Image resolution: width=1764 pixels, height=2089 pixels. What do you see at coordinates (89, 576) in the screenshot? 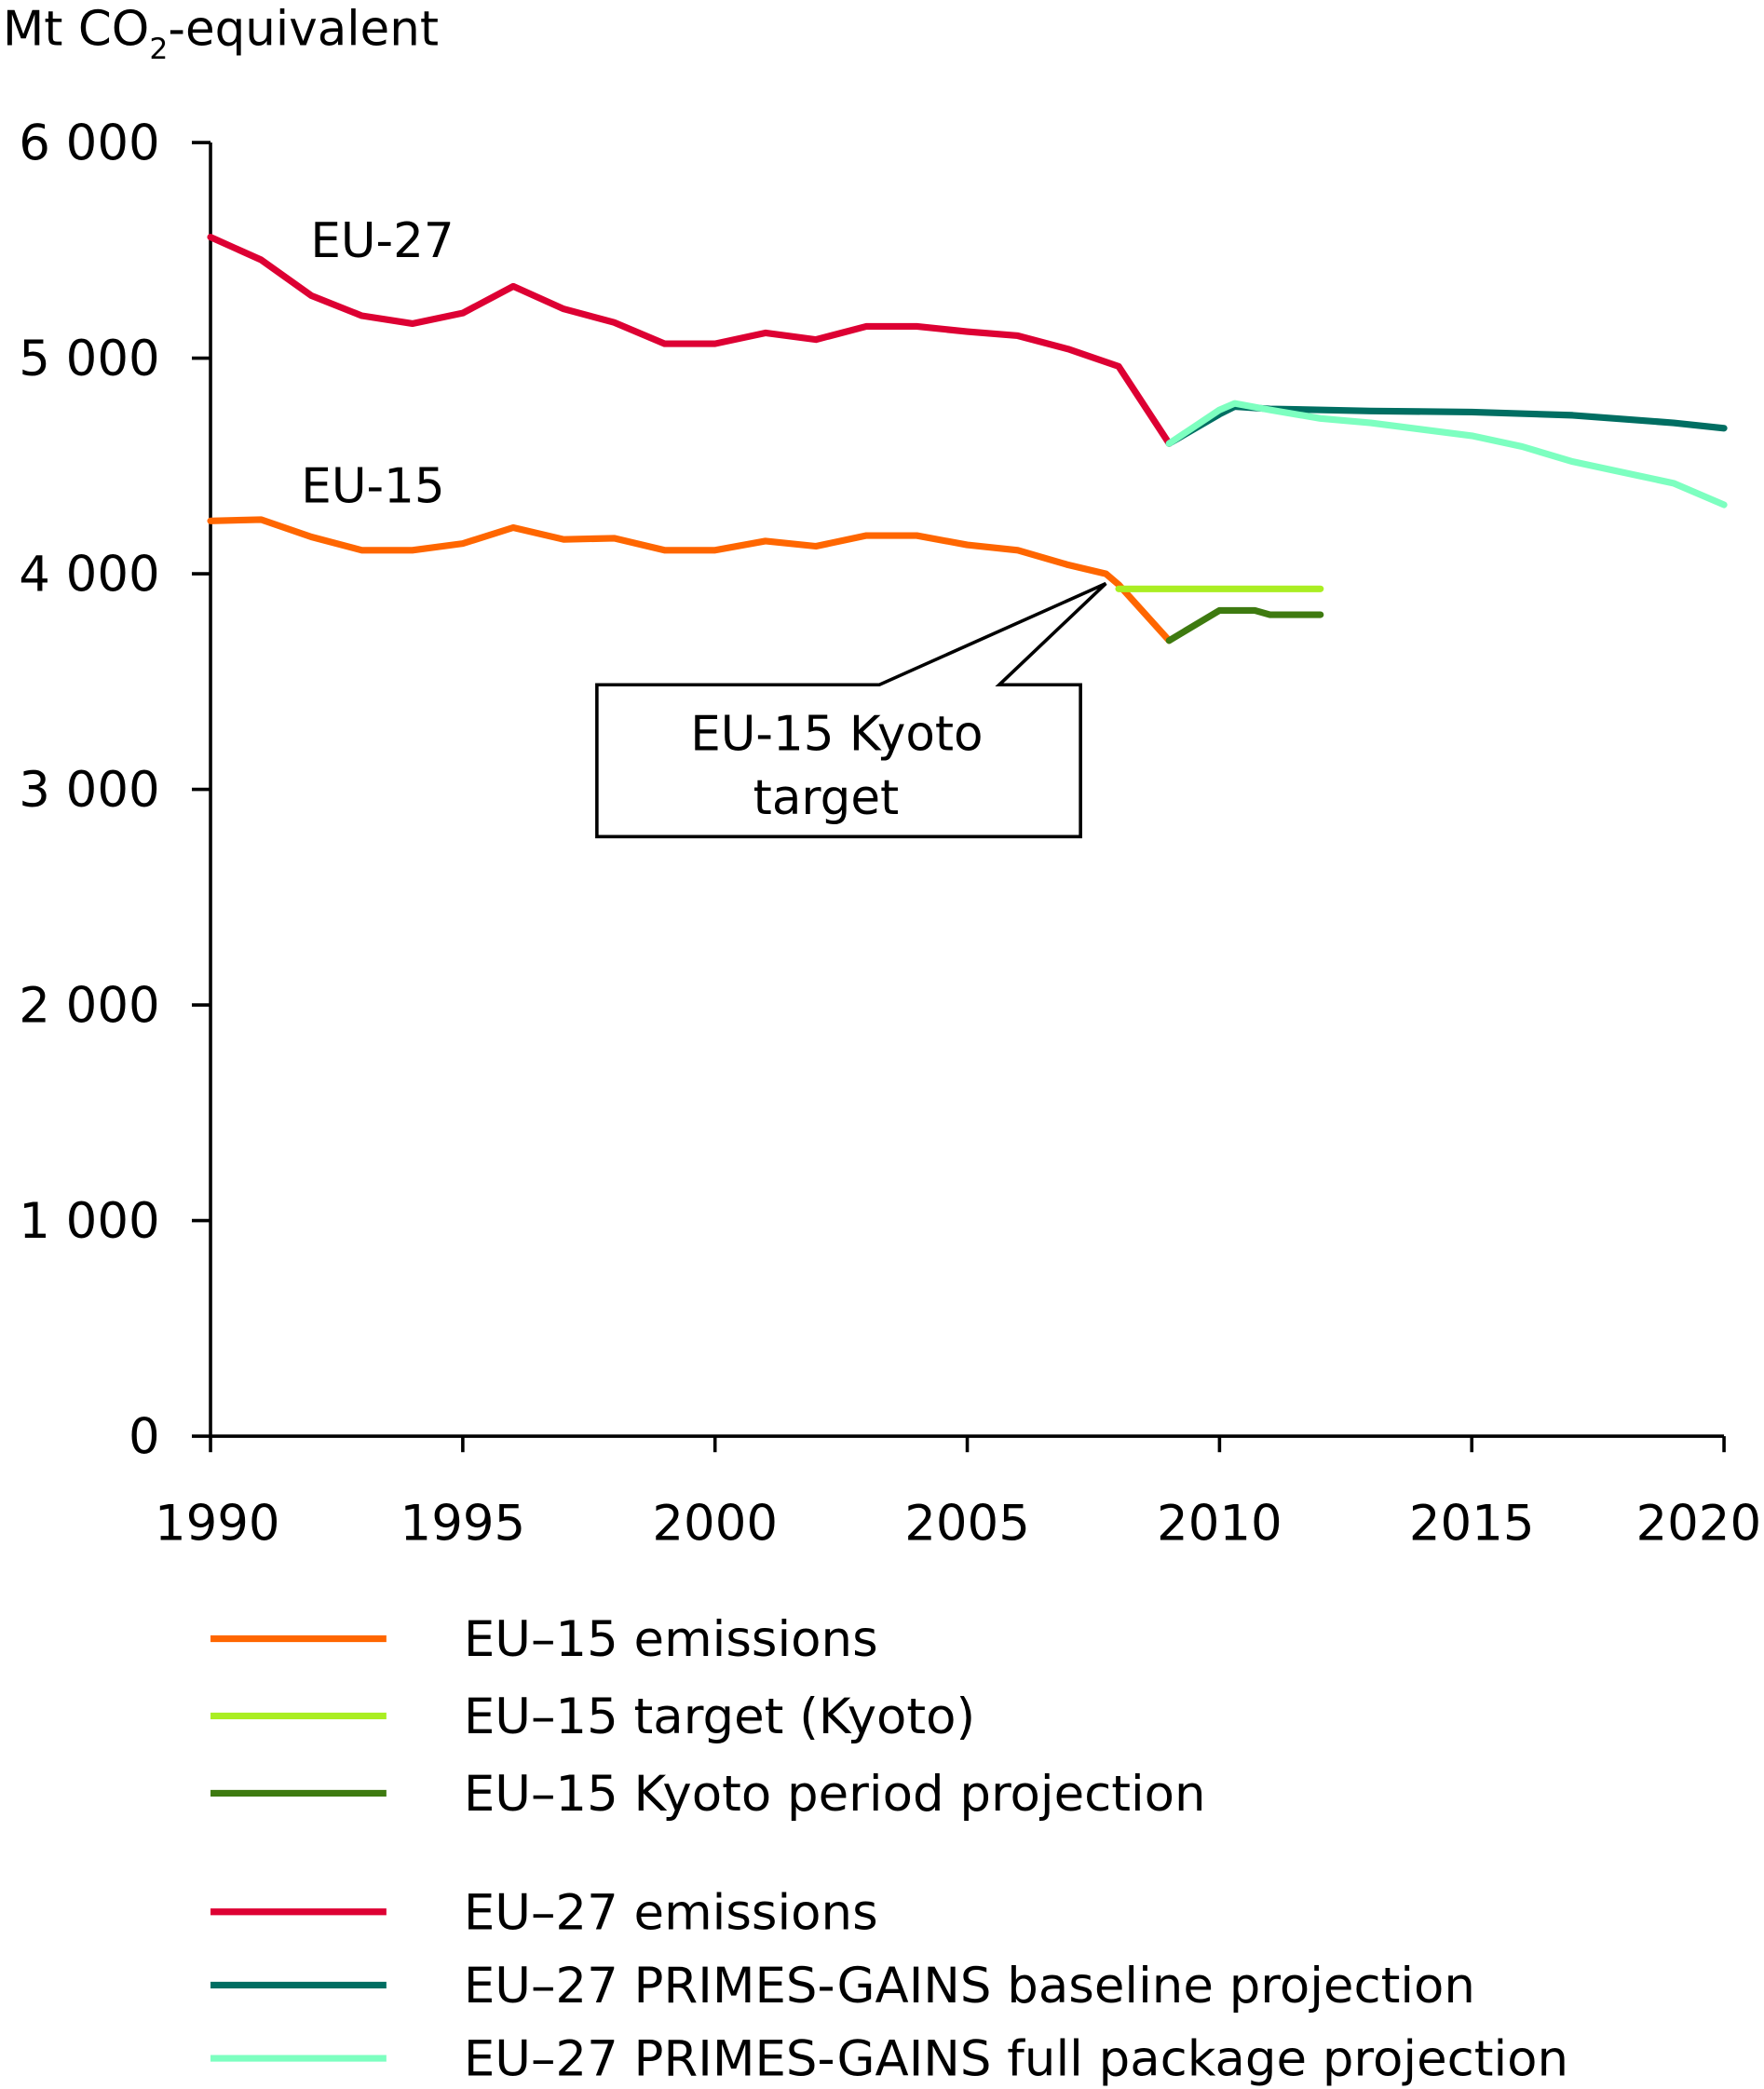
I see `y-tick-label: 4 000` at bounding box center [89, 576].